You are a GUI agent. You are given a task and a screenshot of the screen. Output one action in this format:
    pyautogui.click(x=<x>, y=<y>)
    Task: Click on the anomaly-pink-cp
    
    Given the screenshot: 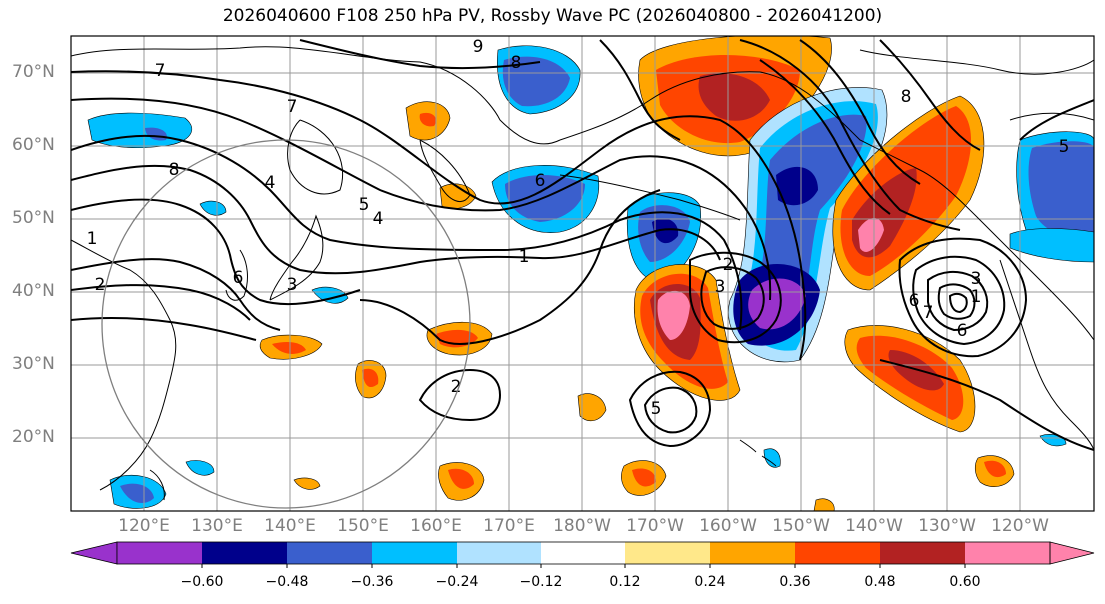 What is the action you would take?
    pyautogui.click(x=673, y=315)
    